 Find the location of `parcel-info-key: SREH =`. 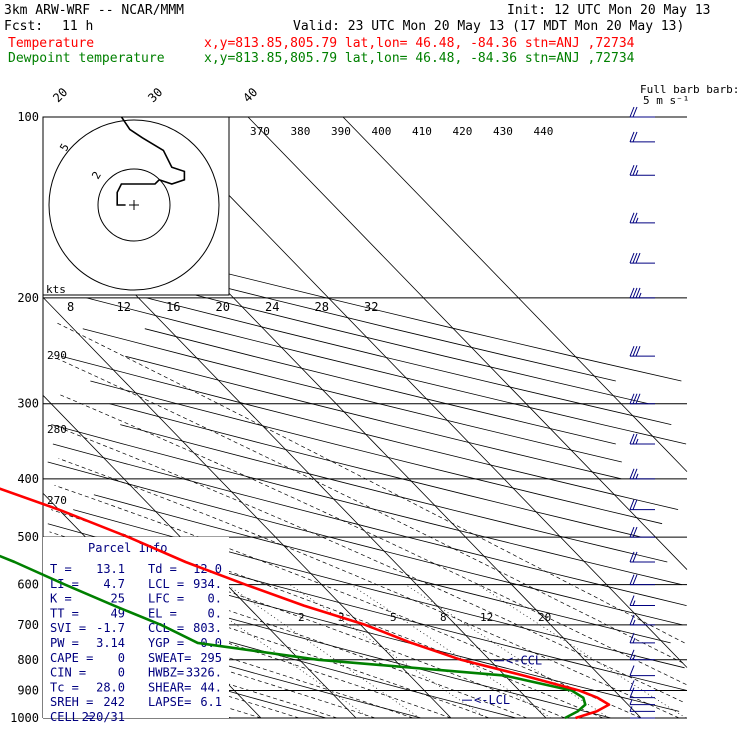

parcel-info-key: SREH = is located at coordinates (71, 702).